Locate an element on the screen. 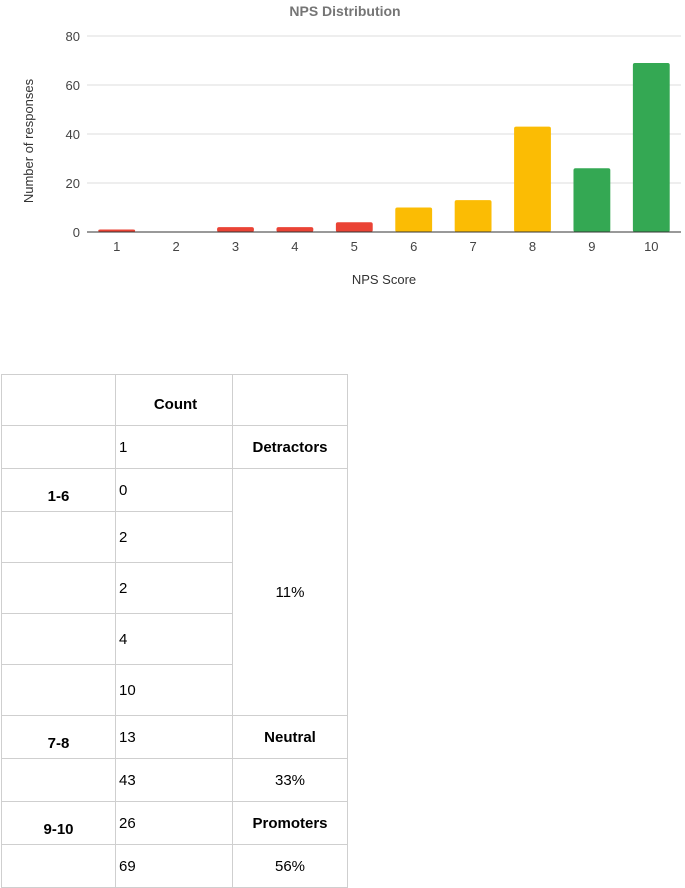 The width and height of the screenshot is (685, 888). count-cell: 43 is located at coordinates (174, 780).